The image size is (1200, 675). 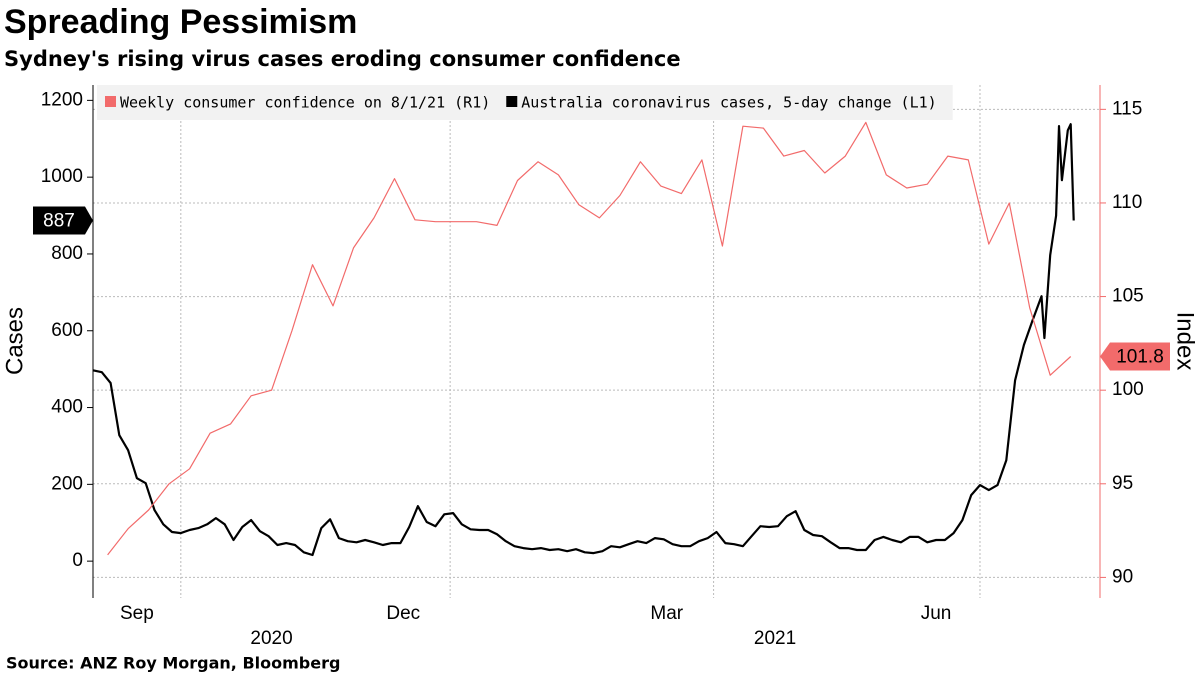 I want to click on x-year-label: 2020, so click(x=271, y=638).